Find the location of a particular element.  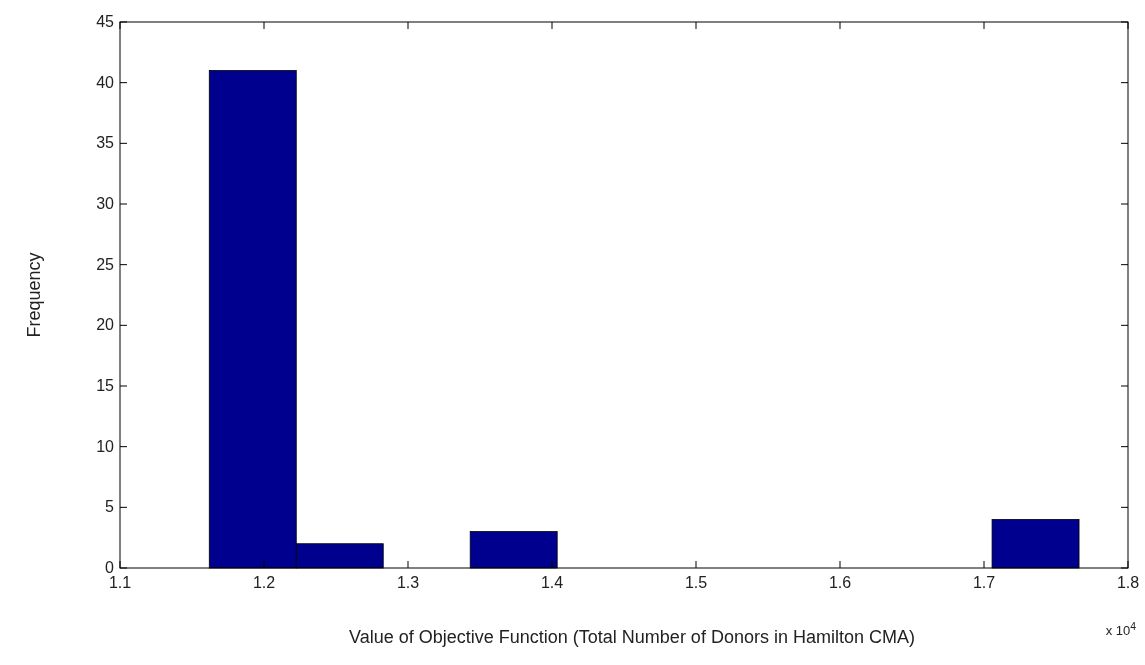

y-tick-label: 45 is located at coordinates (105, 21).